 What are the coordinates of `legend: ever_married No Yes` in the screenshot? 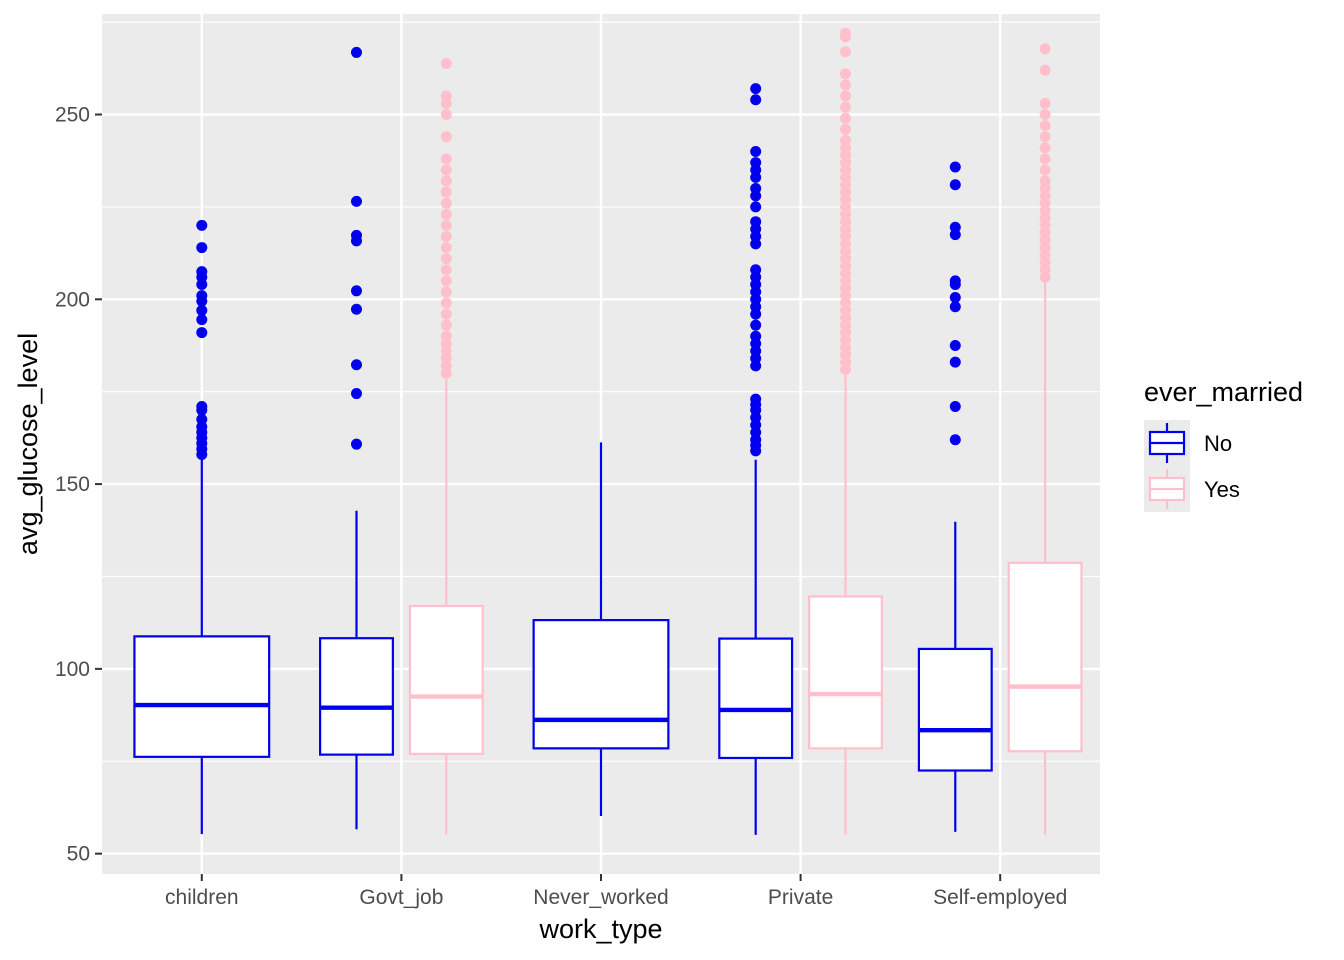 It's located at (1223, 444).